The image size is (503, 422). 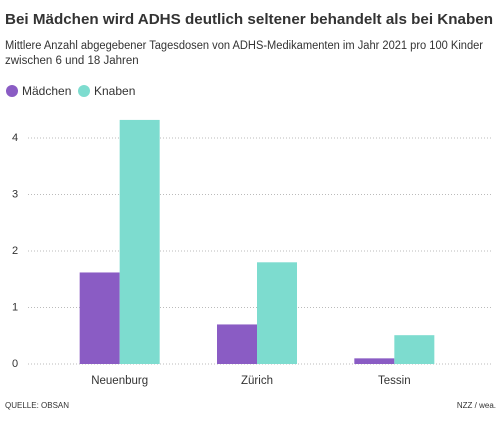 What do you see at coordinates (114, 91) in the screenshot?
I see `legend-label: Knaben` at bounding box center [114, 91].